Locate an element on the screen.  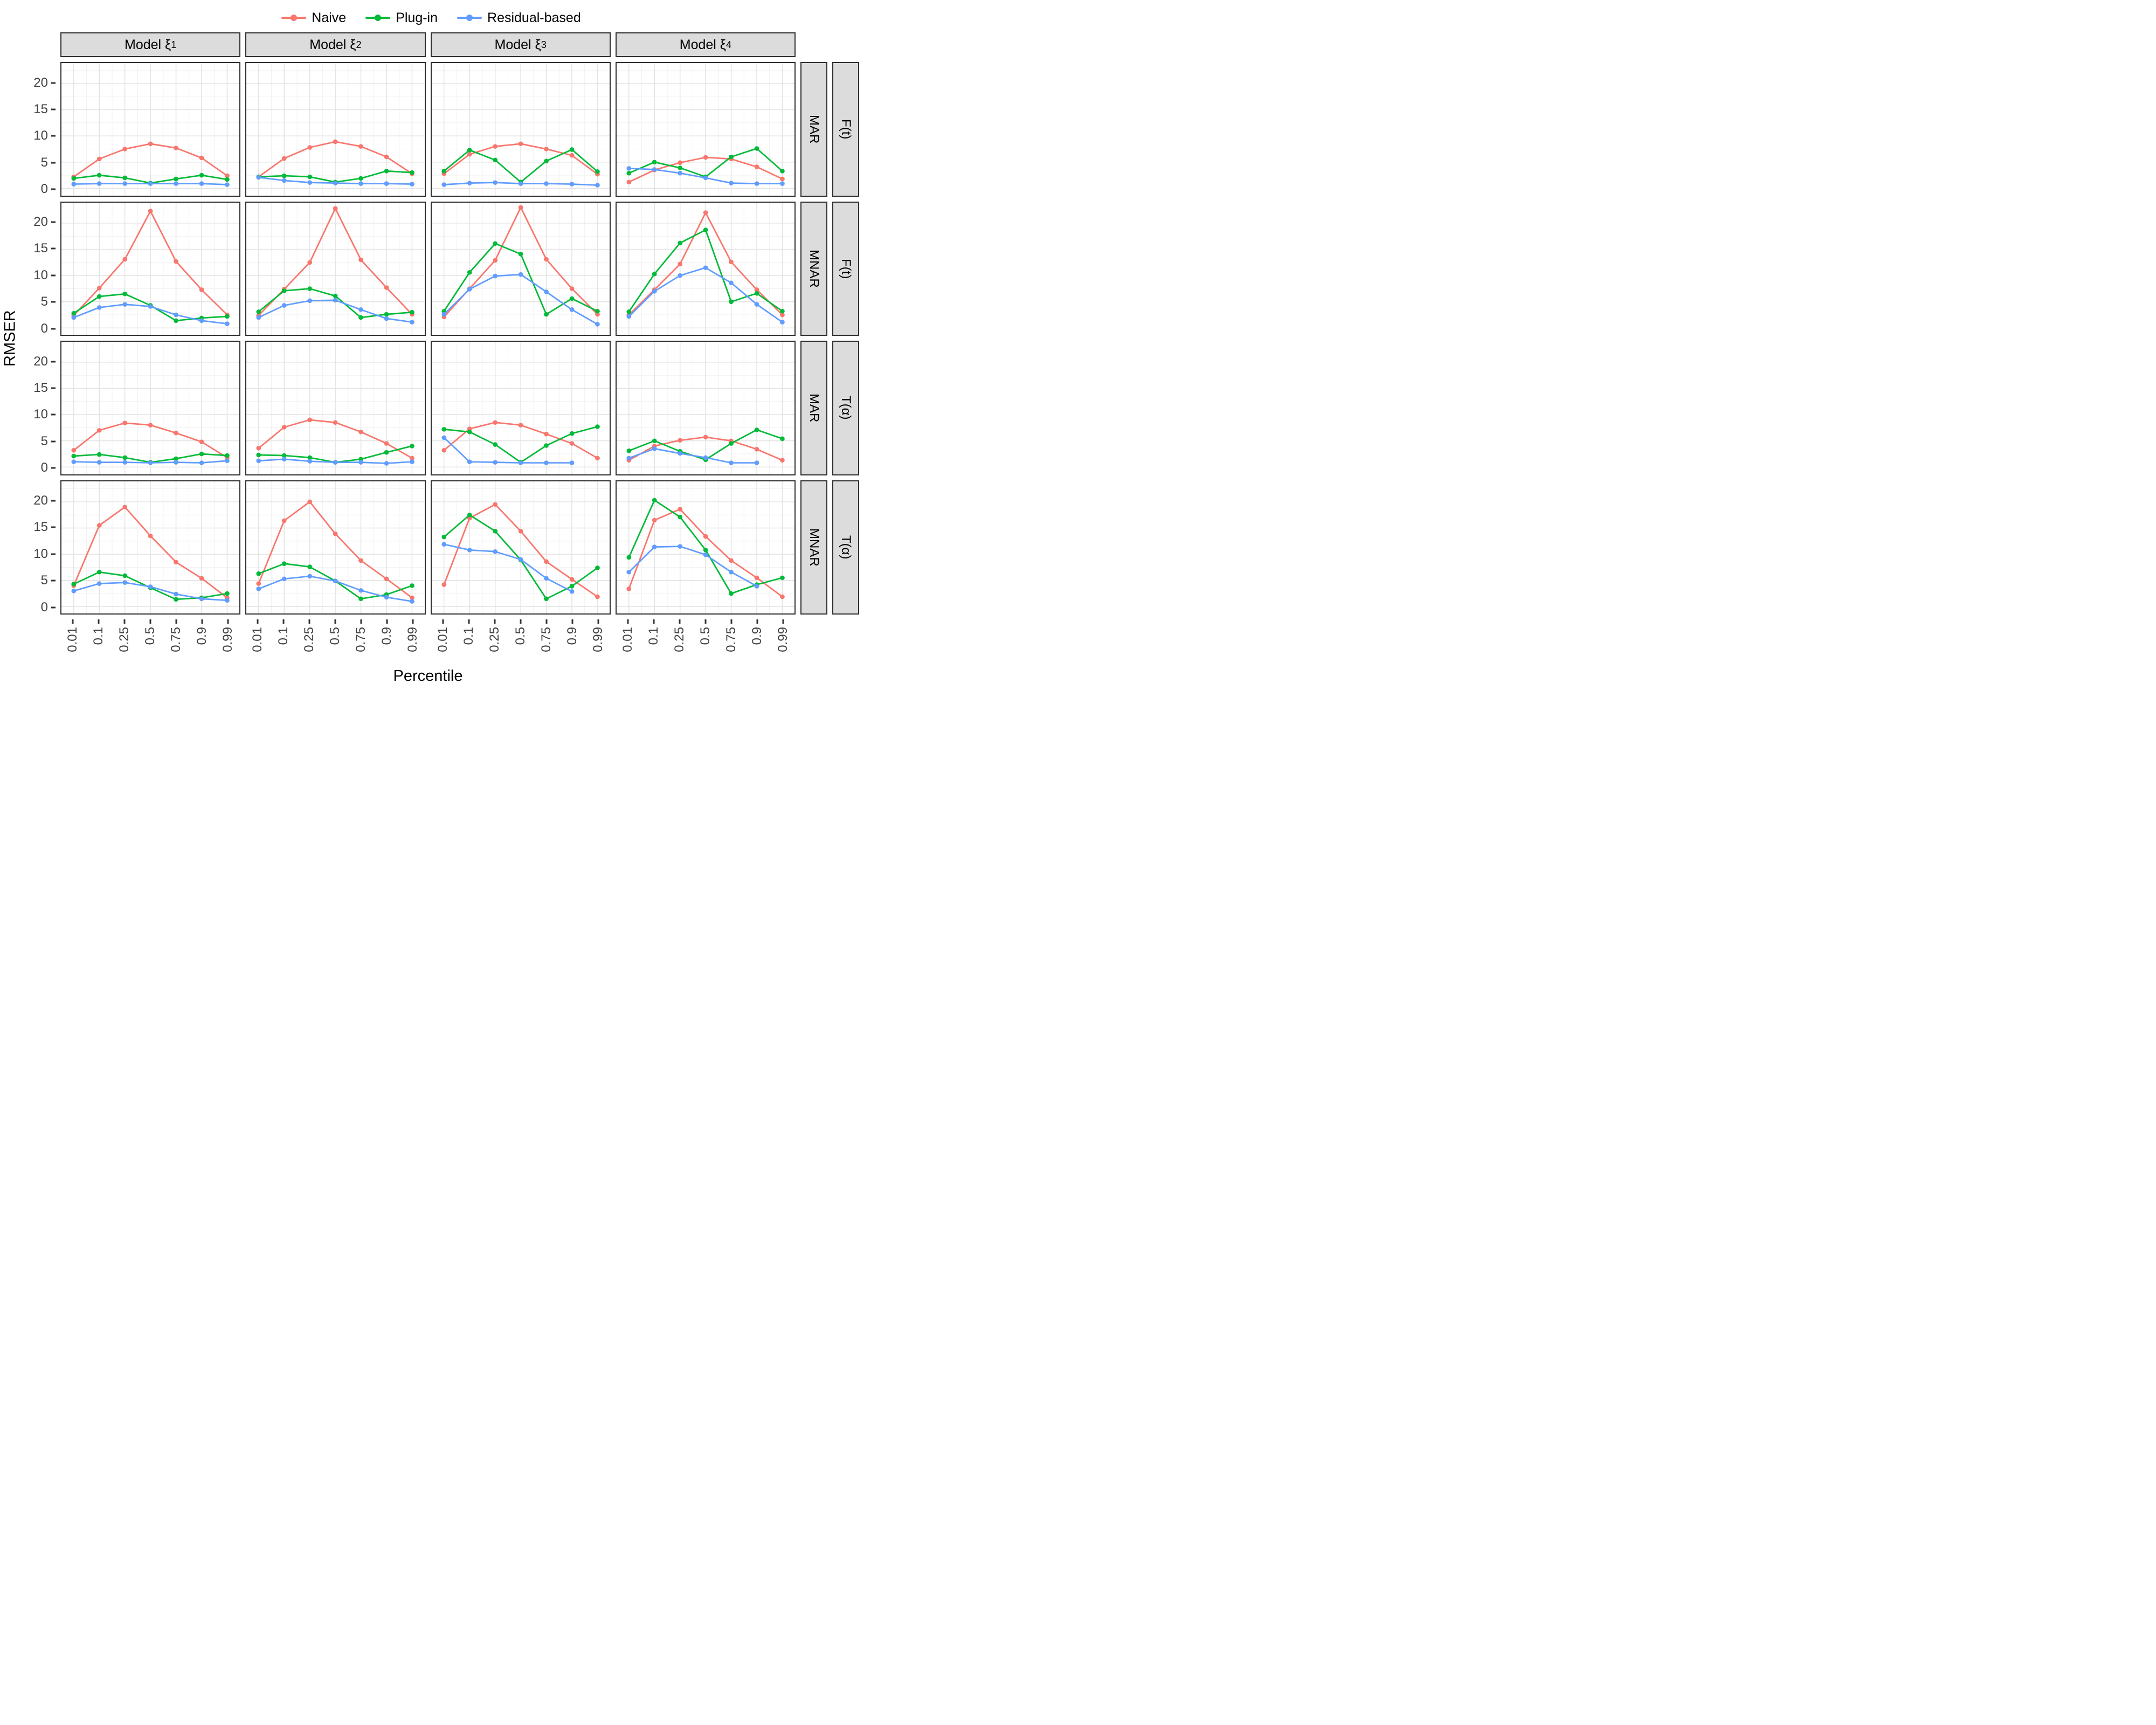
legend-item-residual-based: Residual-based is located at coordinates (519, 18).